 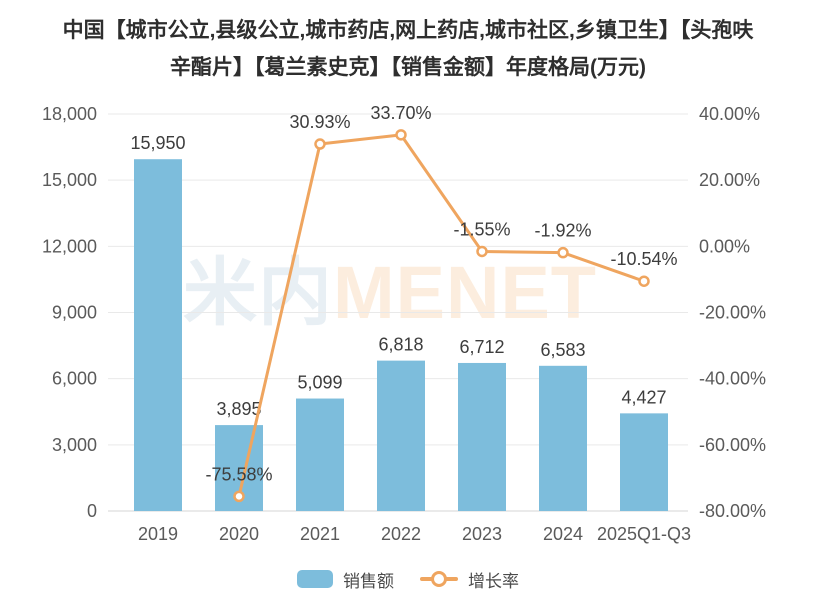 I want to click on x-axis-label-2019: 2019, so click(x=158, y=534).